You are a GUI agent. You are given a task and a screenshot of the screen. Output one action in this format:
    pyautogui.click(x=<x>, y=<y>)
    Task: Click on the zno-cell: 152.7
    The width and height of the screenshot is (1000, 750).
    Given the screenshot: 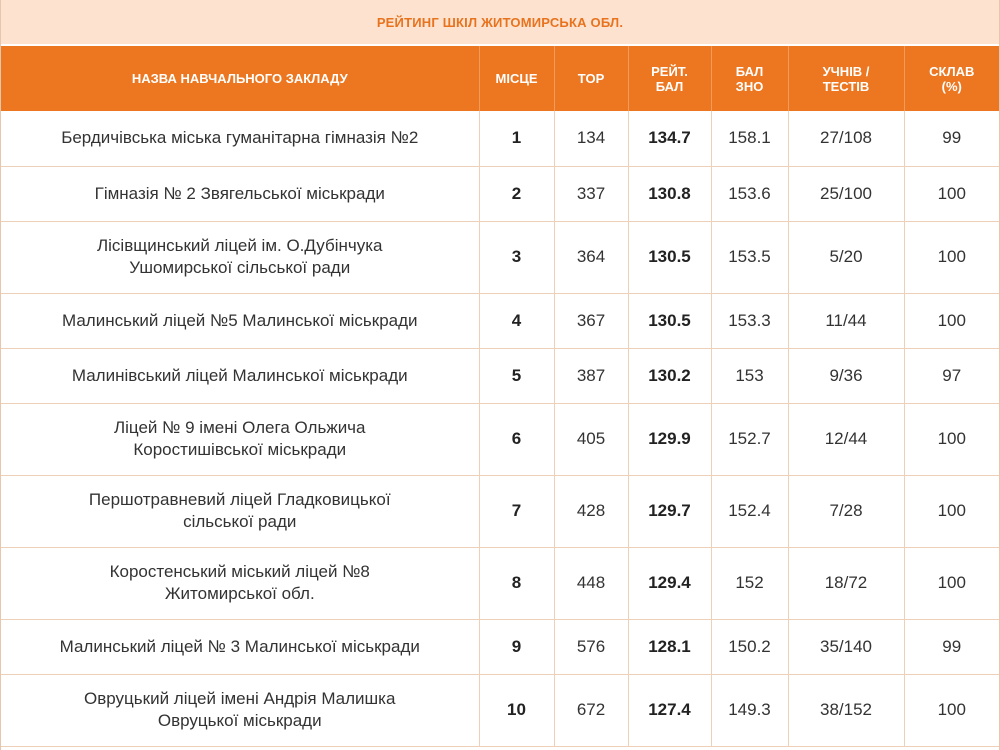 What is the action you would take?
    pyautogui.click(x=749, y=439)
    